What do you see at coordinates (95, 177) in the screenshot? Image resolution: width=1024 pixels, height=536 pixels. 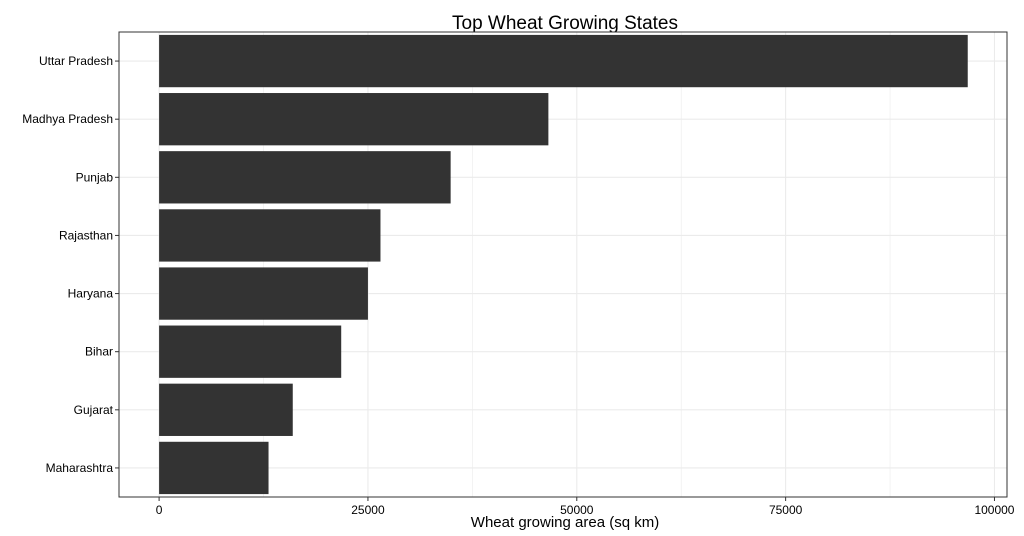 I see `y-tick-label: Punjab` at bounding box center [95, 177].